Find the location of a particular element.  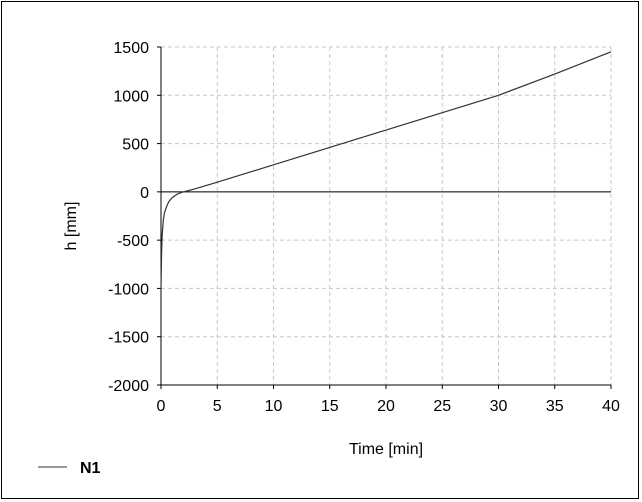

y-tick-label: 0 is located at coordinates (144, 193).